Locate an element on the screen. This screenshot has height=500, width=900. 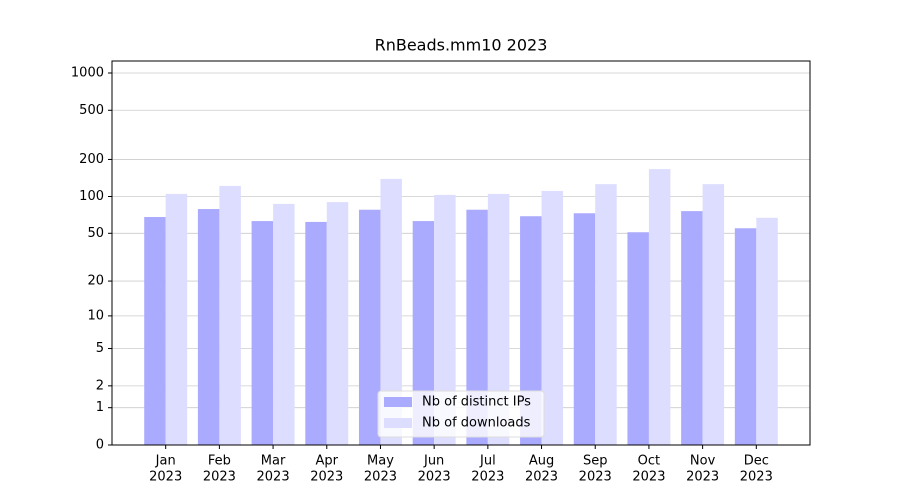
x-tick-label: Feb is located at coordinates (219, 461).